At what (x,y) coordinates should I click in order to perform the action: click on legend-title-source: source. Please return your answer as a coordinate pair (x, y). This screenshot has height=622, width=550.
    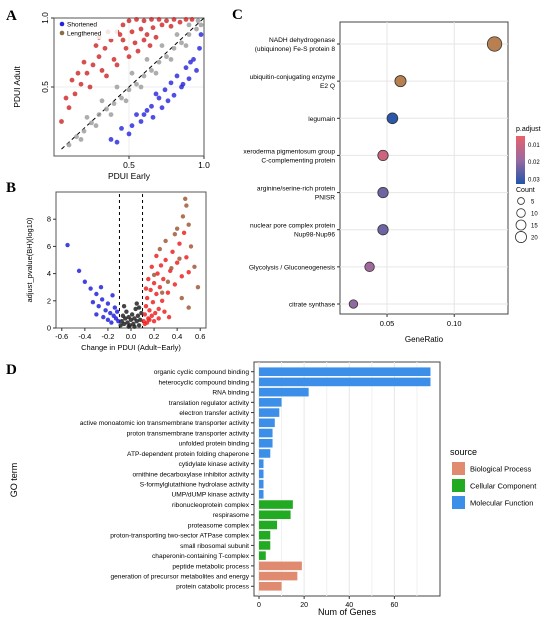
    Looking at the image, I should click on (463, 452).